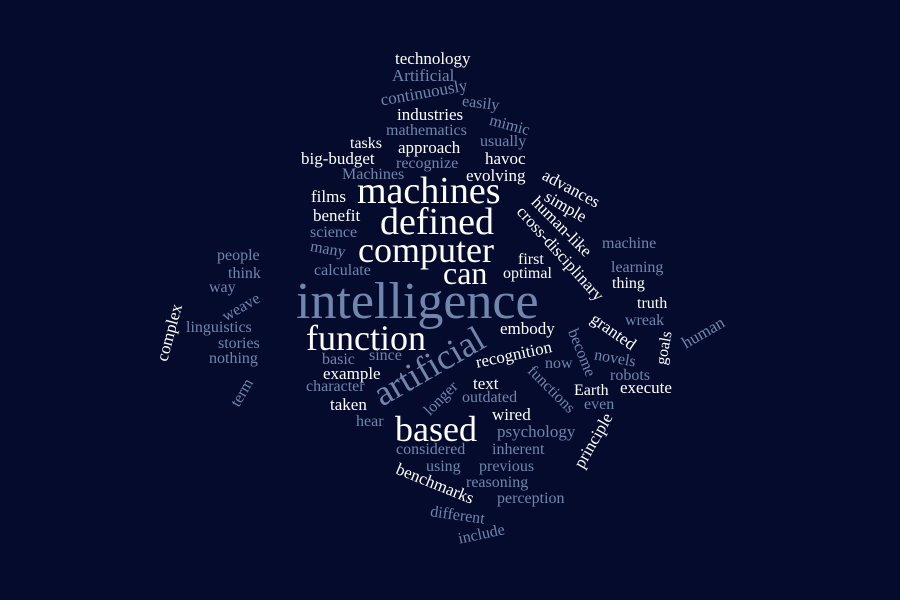 The height and width of the screenshot is (600, 900). I want to click on word-taken: taken, so click(348, 404).